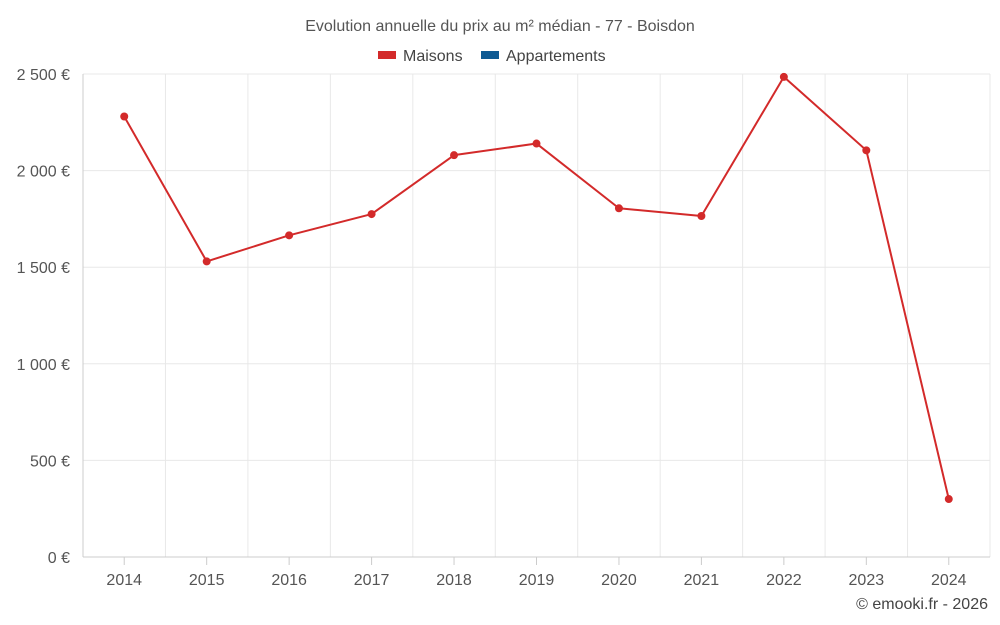 This screenshot has width=1000, height=625. I want to click on data-point-maisons-2019, so click(536, 143).